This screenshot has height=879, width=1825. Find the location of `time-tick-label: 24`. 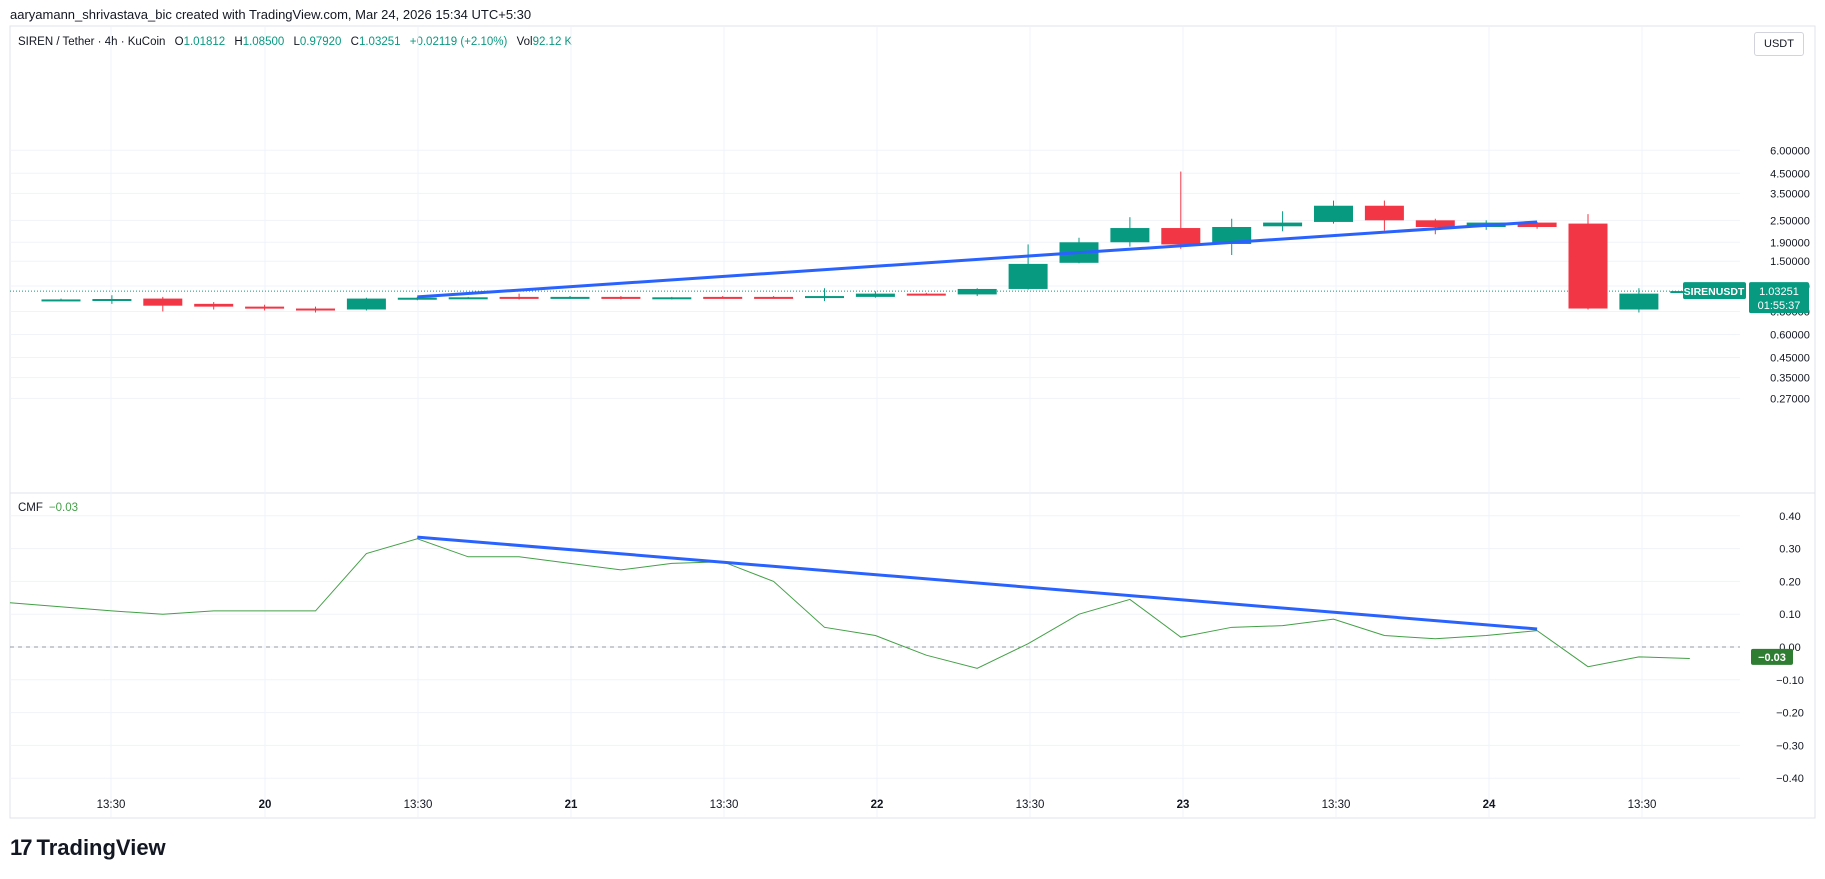

time-tick-label: 24 is located at coordinates (1489, 805).